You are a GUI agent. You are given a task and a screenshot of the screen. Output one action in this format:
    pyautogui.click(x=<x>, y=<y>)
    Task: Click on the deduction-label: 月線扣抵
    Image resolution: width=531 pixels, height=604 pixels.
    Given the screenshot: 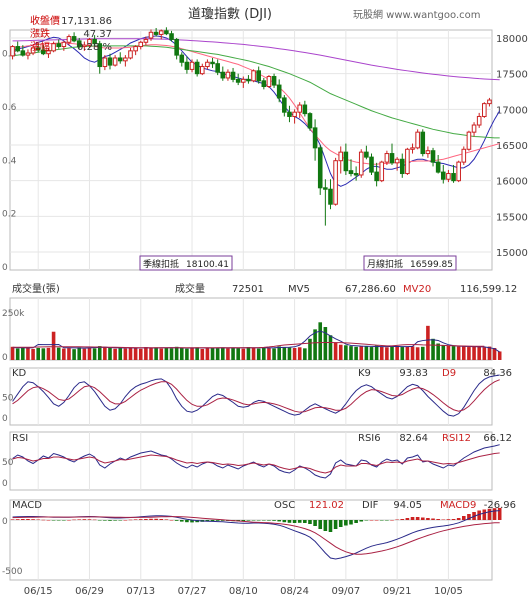 What is the action you would take?
    pyautogui.click(x=385, y=264)
    